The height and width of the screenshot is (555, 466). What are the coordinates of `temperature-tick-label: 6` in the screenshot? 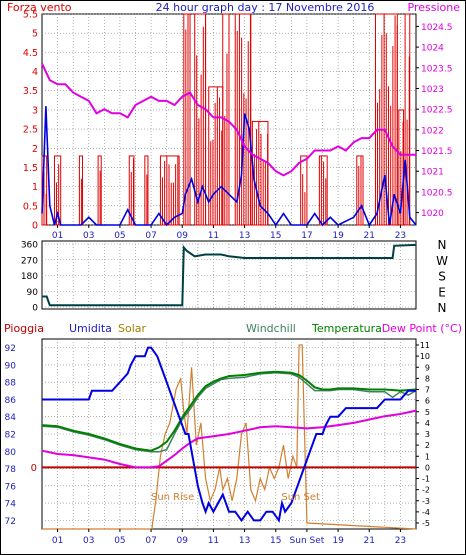 It's located at (427, 401).